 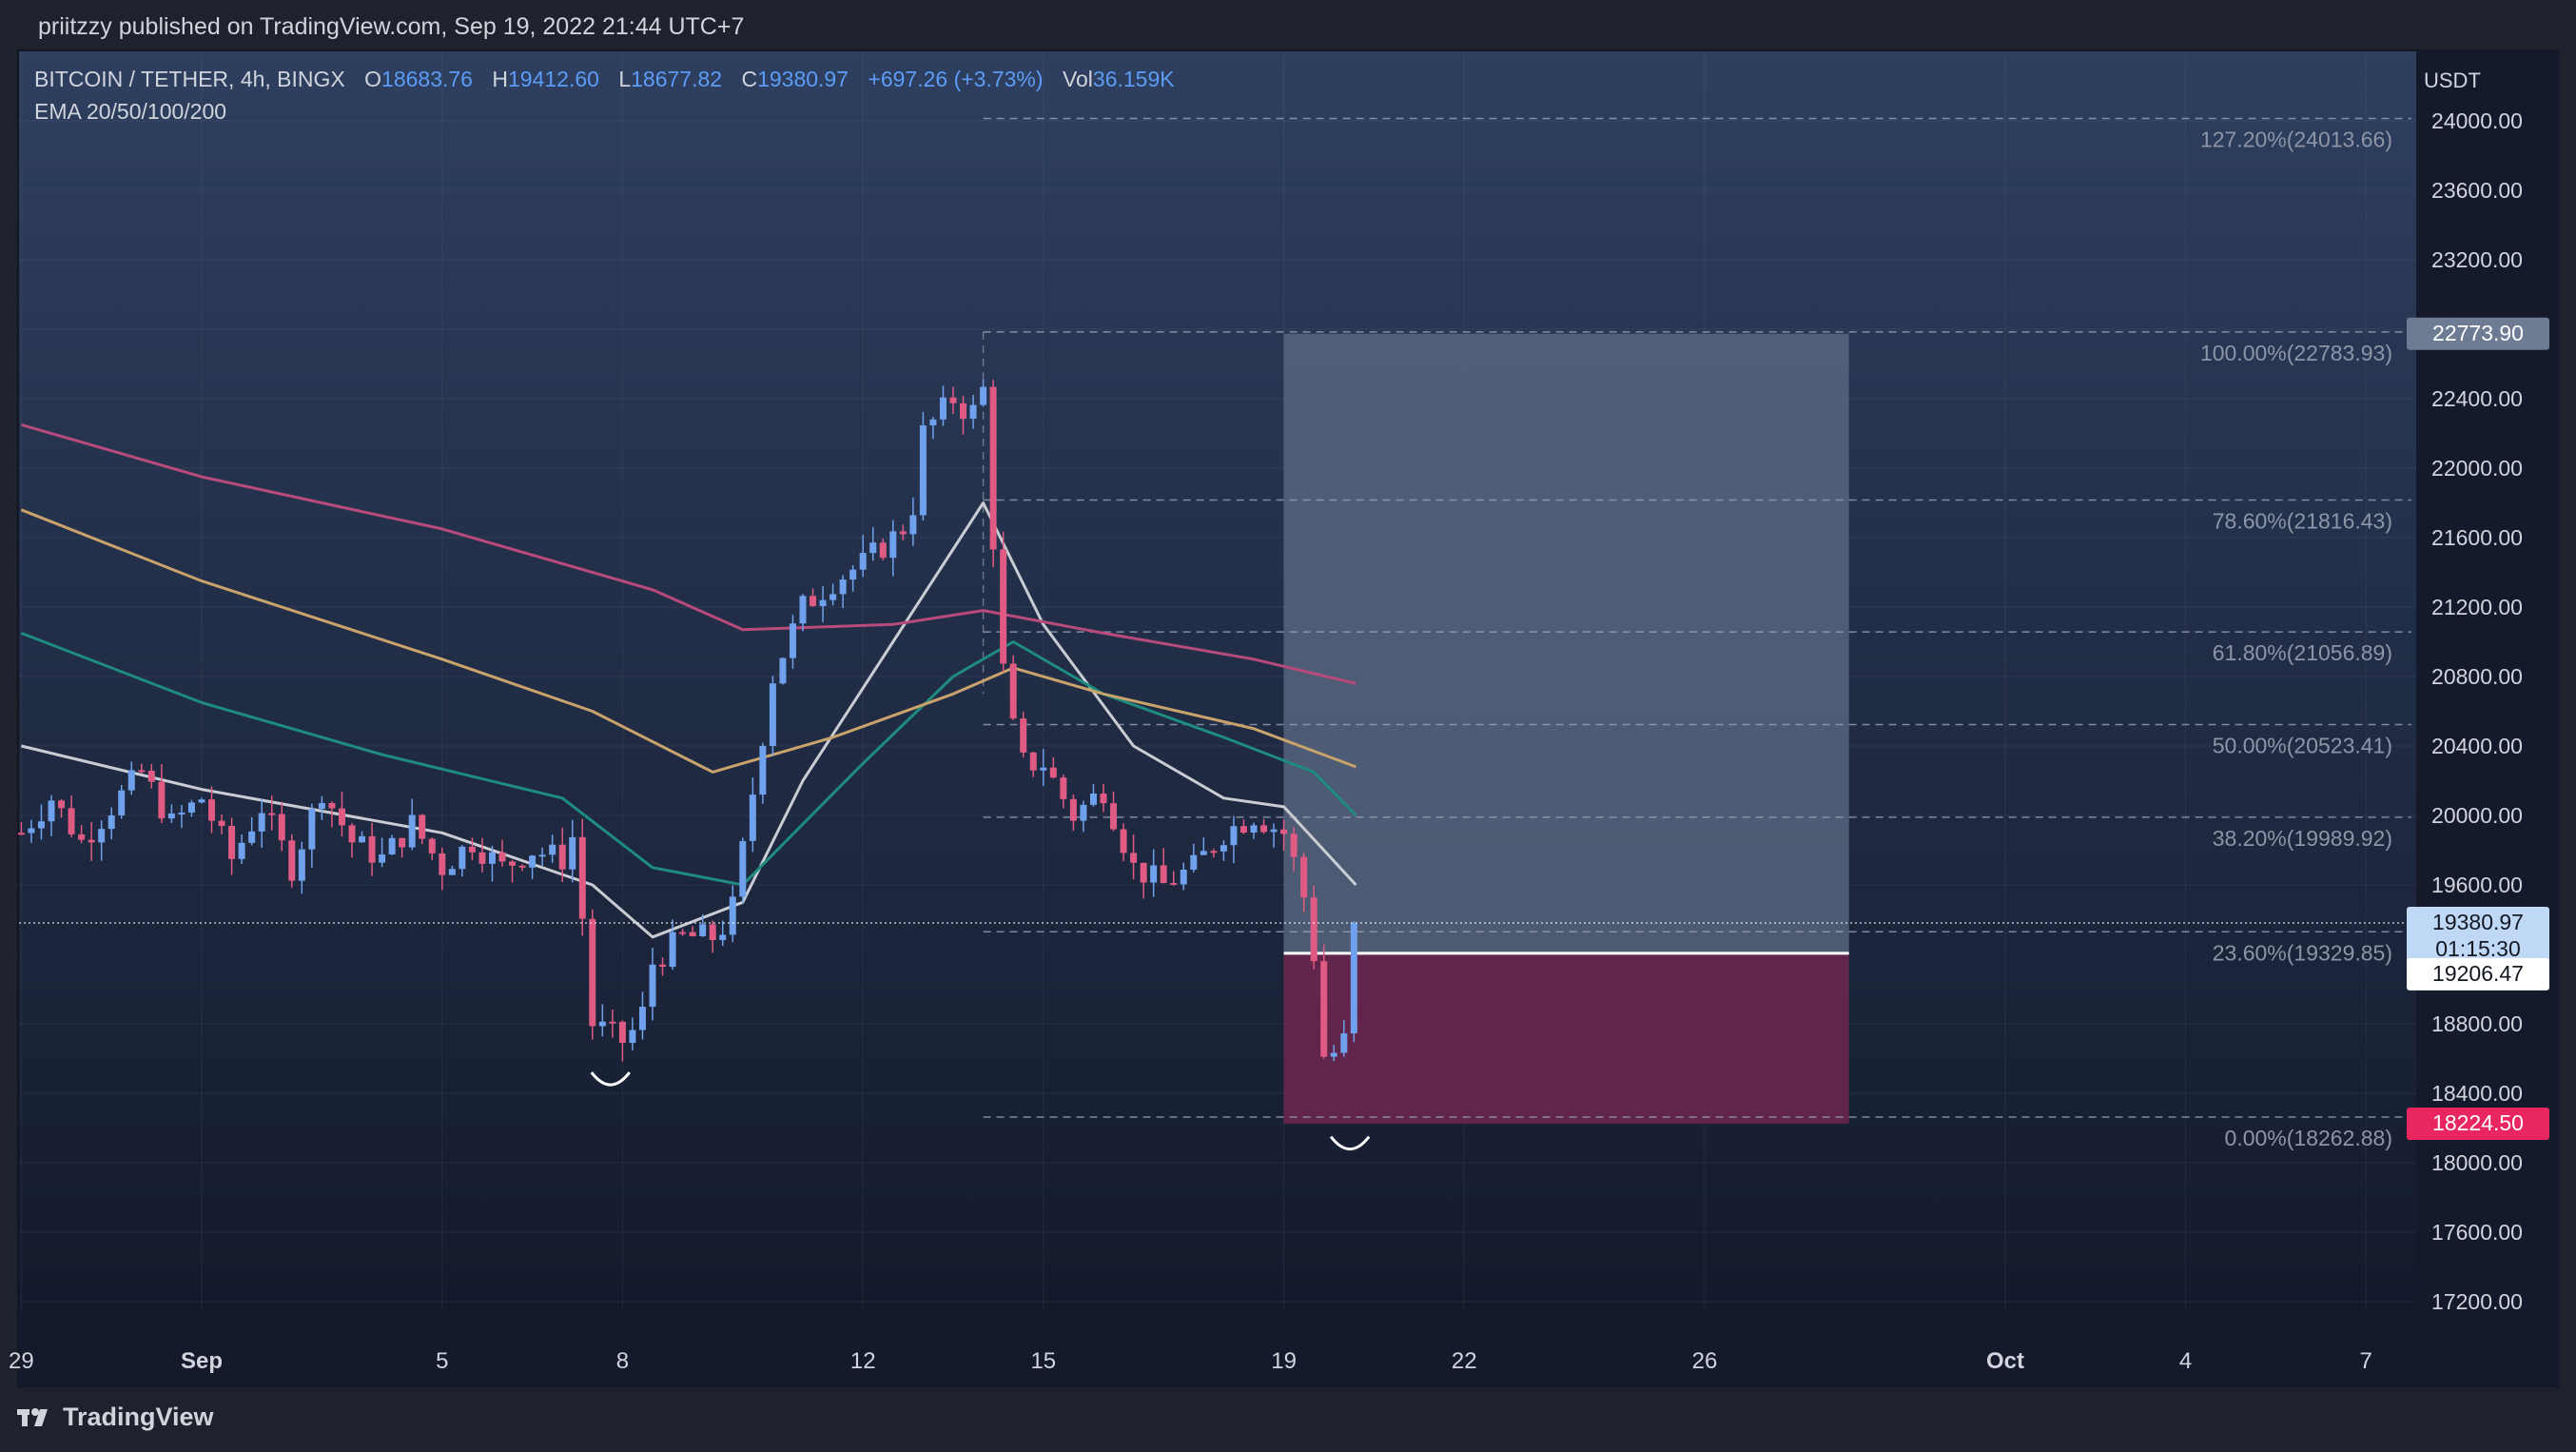 I want to click on time-tick-label: Oct, so click(x=2005, y=1361).